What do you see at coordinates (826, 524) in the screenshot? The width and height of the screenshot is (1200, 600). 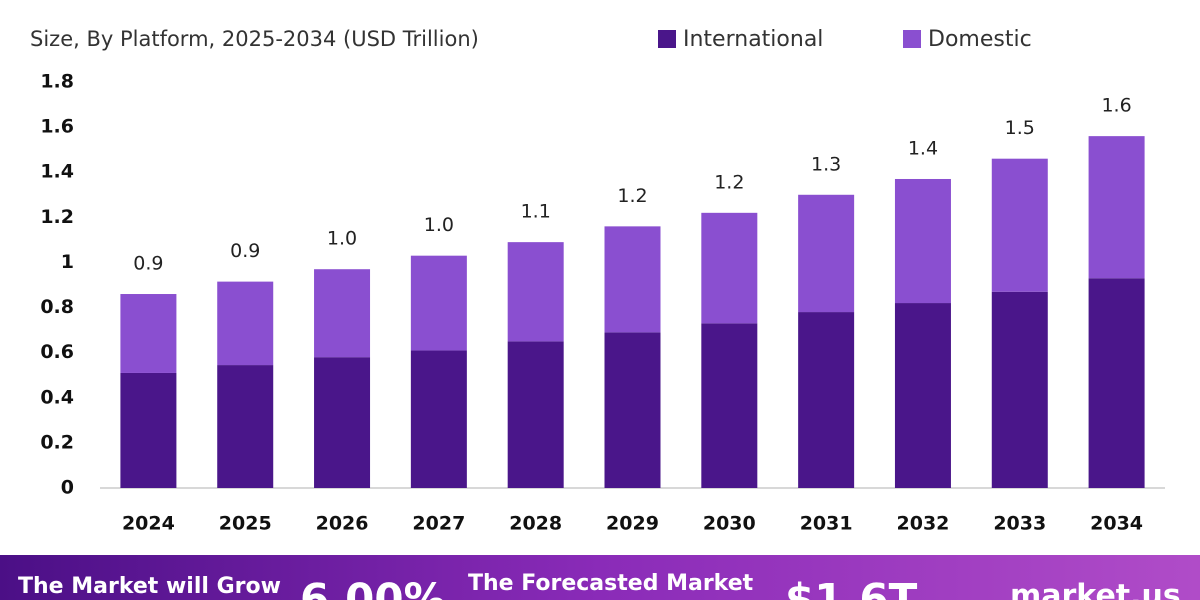 I see `x-tick-label: 2031` at bounding box center [826, 524].